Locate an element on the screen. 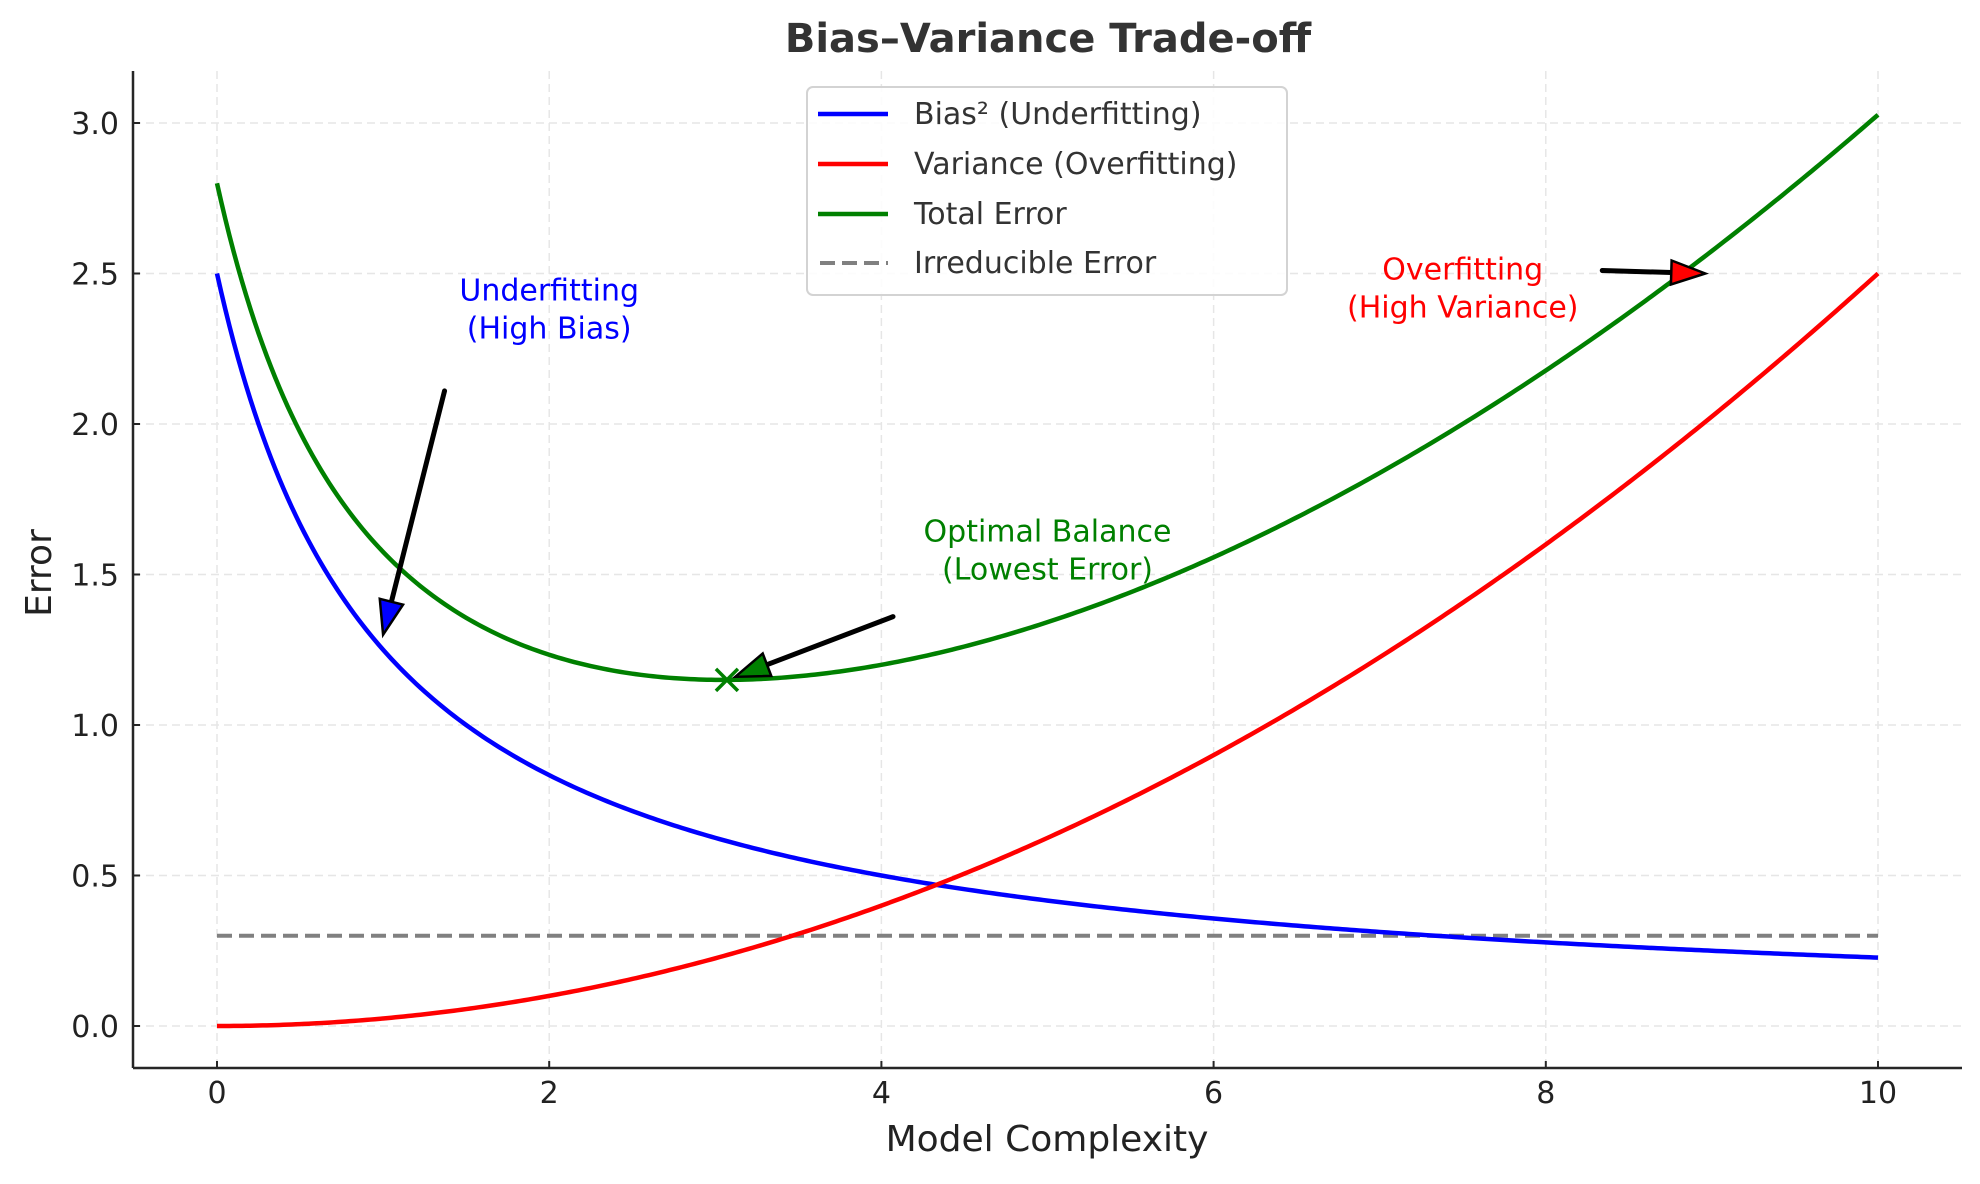 The height and width of the screenshot is (1184, 1980). markers is located at coordinates (727, 680).